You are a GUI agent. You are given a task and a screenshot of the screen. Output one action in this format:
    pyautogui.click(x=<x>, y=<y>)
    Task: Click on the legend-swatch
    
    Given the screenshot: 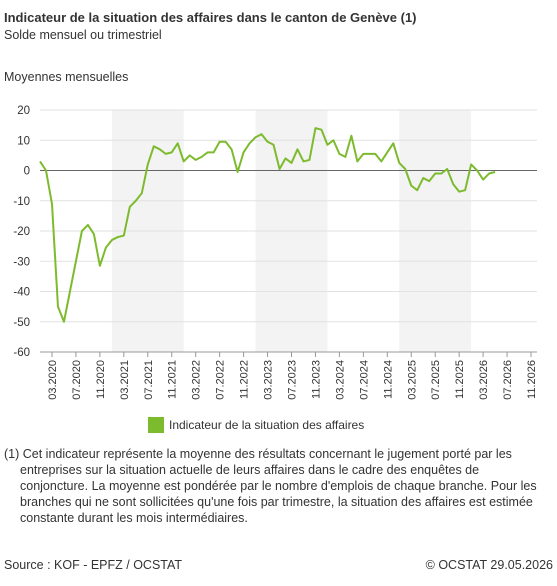 What is the action you would take?
    pyautogui.click(x=156, y=425)
    